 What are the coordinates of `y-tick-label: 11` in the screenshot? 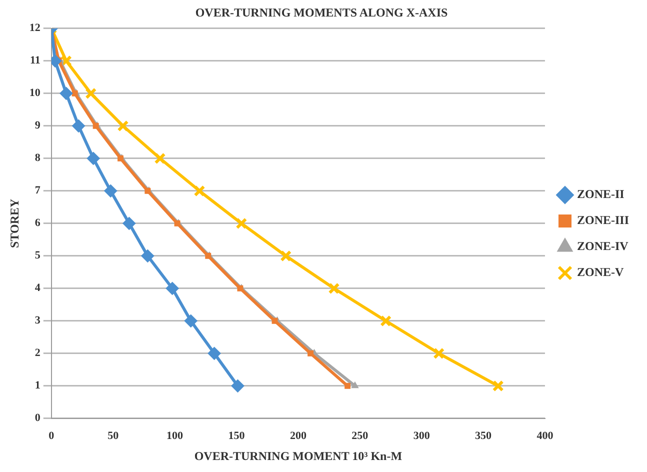 It's located at (35, 60).